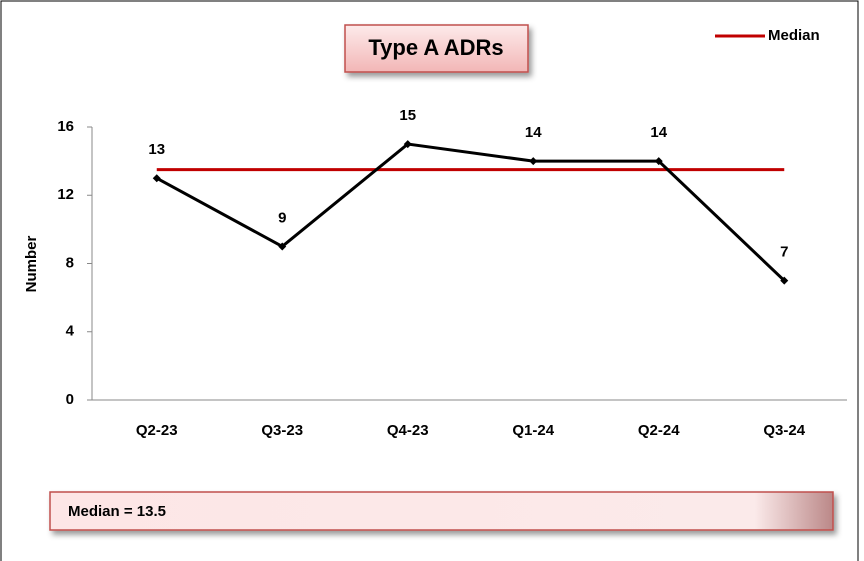 Image resolution: width=864 pixels, height=561 pixels. What do you see at coordinates (408, 430) in the screenshot?
I see `x-tick-label: Q4-23` at bounding box center [408, 430].